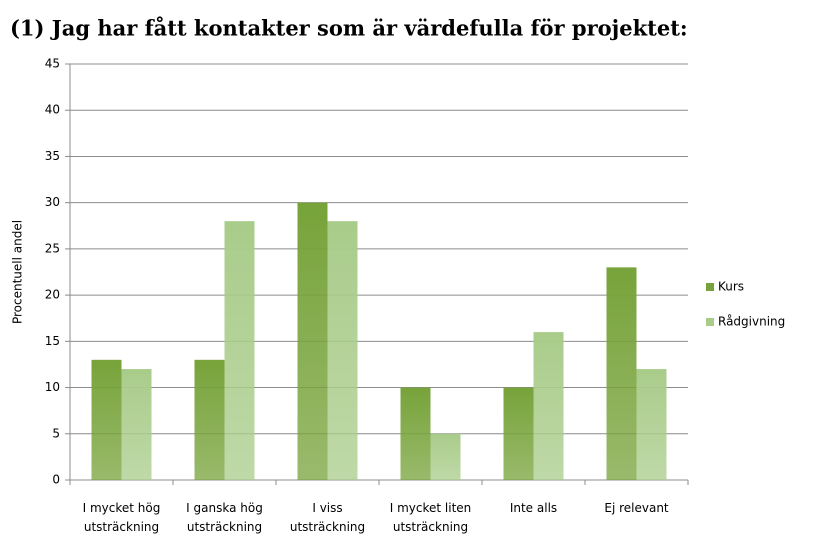  I want to click on x-tick-label: Ej relevant, so click(636, 508).